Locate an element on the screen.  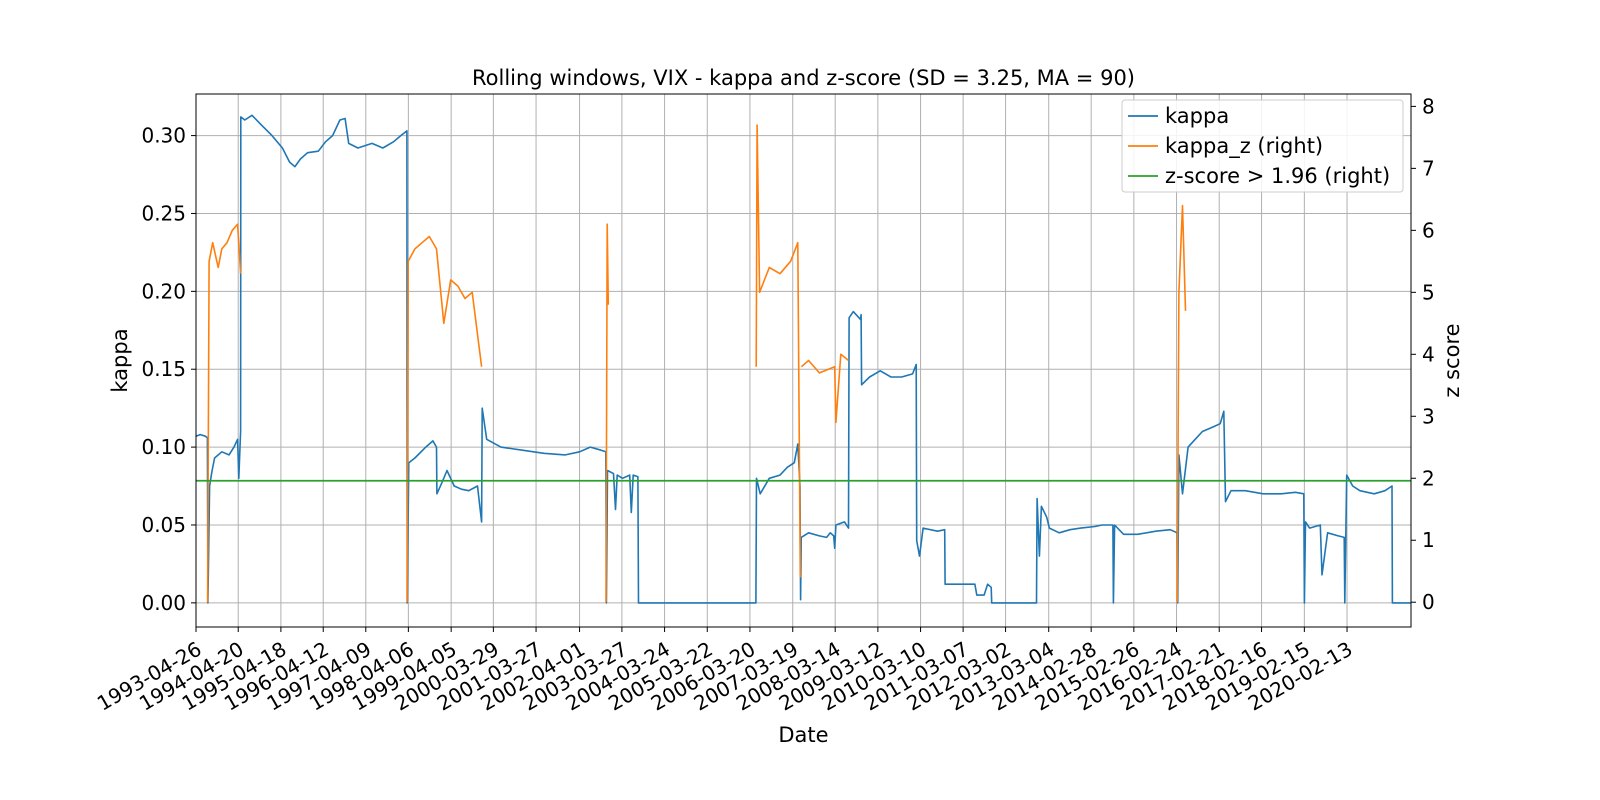
y-tick-label-right: 1 is located at coordinates (1428, 540).